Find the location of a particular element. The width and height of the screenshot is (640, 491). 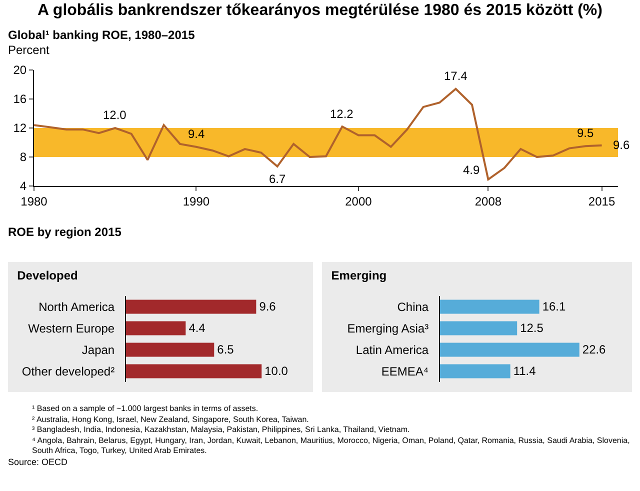

y-tick-label: 8 is located at coordinates (23, 157).